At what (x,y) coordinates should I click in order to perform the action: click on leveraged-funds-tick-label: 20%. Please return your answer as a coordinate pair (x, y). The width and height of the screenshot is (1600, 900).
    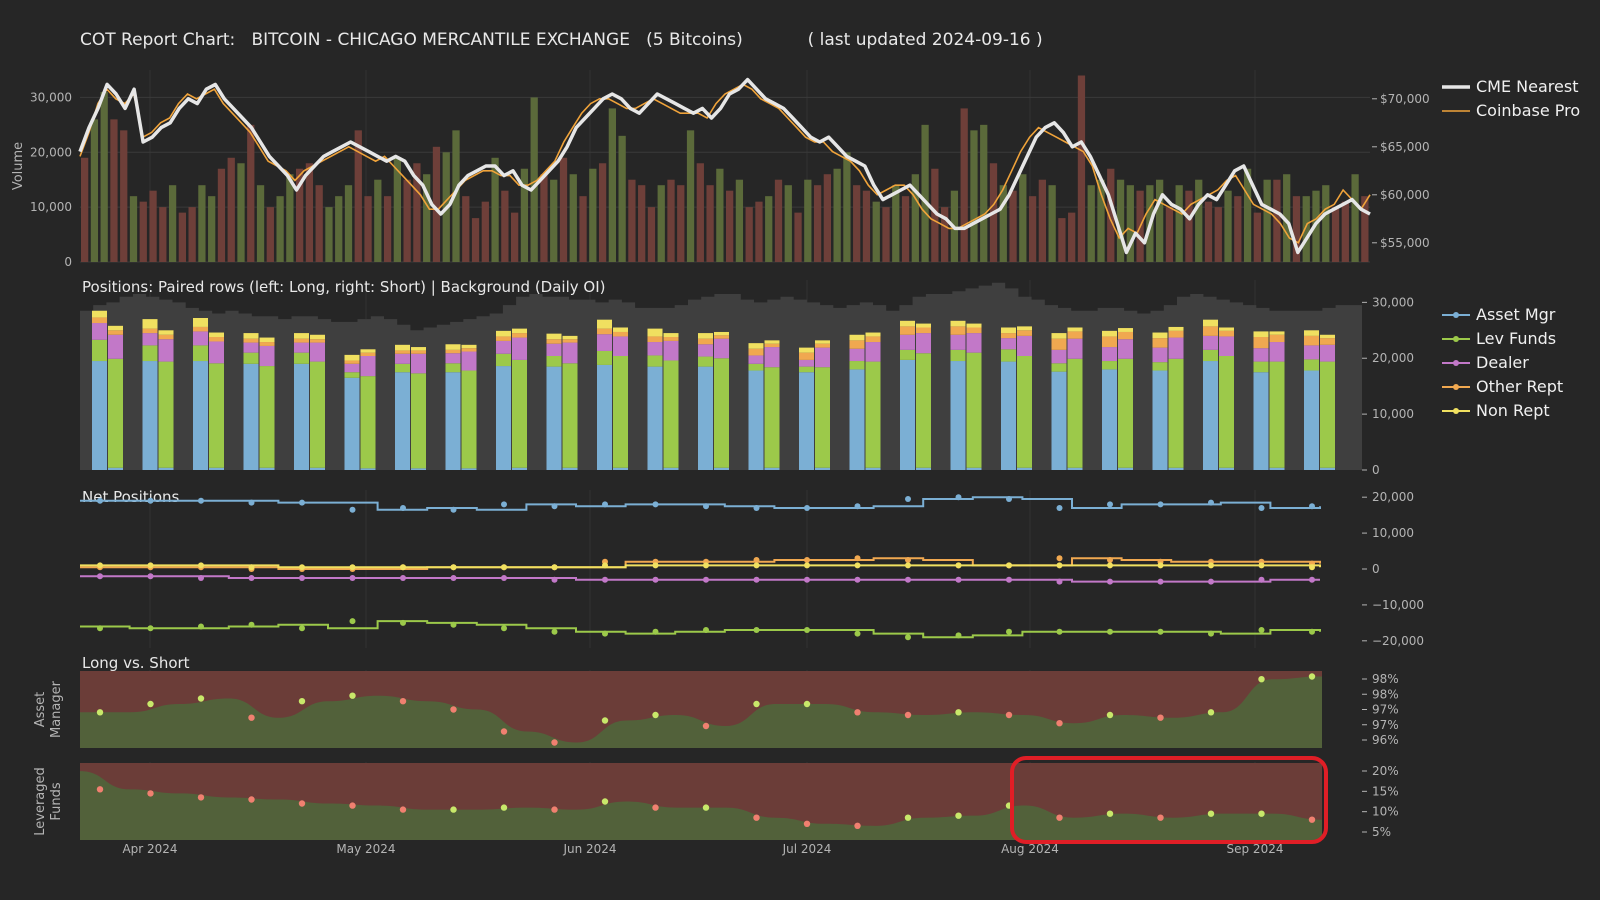
    Looking at the image, I should click on (1385, 771).